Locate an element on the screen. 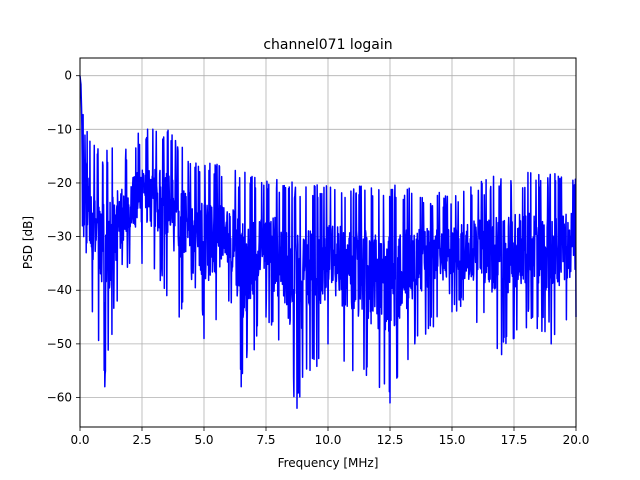  x-tick-label: 15.0 is located at coordinates (452, 440).